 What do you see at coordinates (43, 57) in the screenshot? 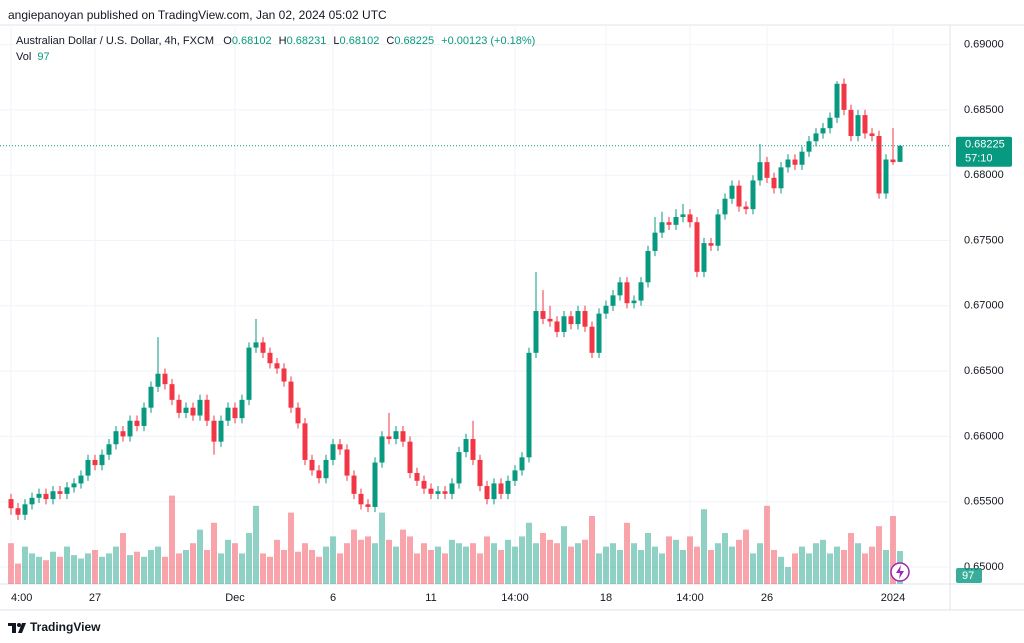
I see `volume-value: 97` at bounding box center [43, 57].